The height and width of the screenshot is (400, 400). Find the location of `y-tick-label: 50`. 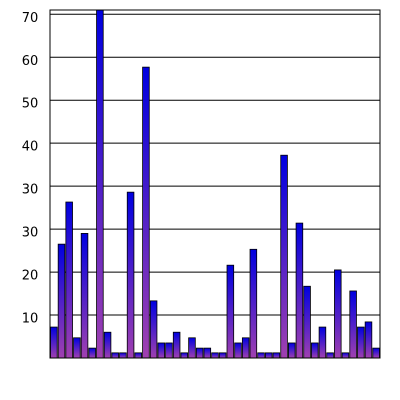

y-tick-label: 50 is located at coordinates (30, 104).